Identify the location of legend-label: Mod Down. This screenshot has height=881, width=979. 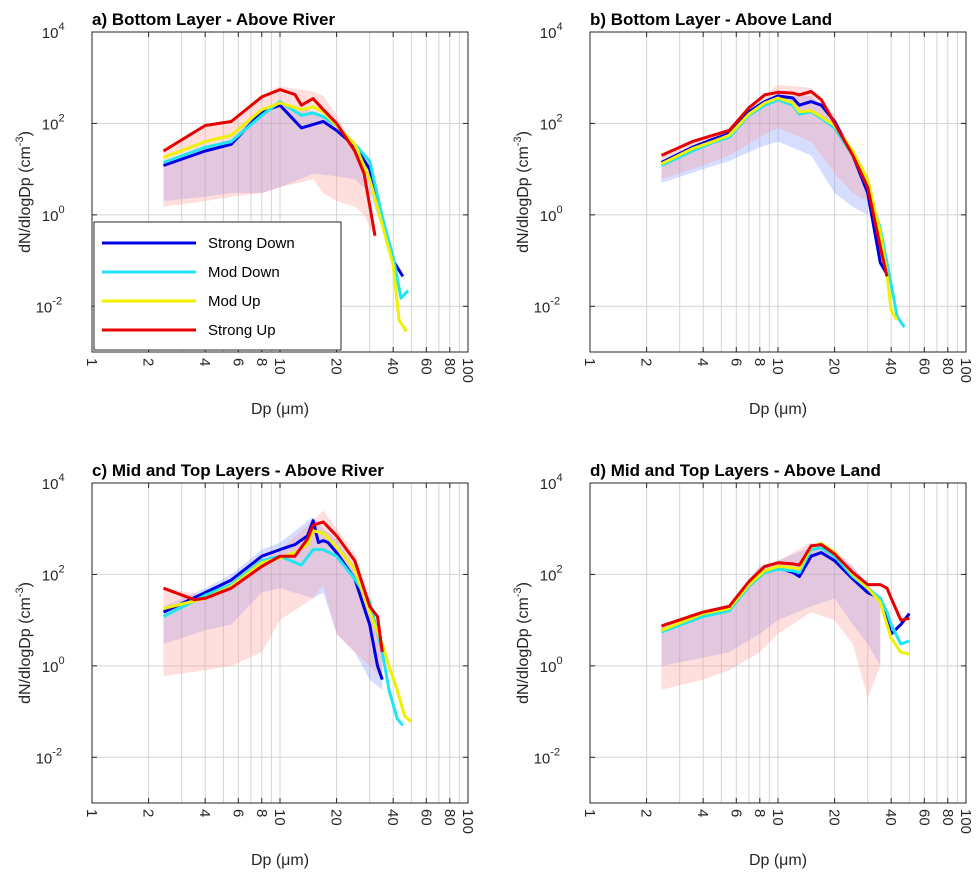
(244, 272).